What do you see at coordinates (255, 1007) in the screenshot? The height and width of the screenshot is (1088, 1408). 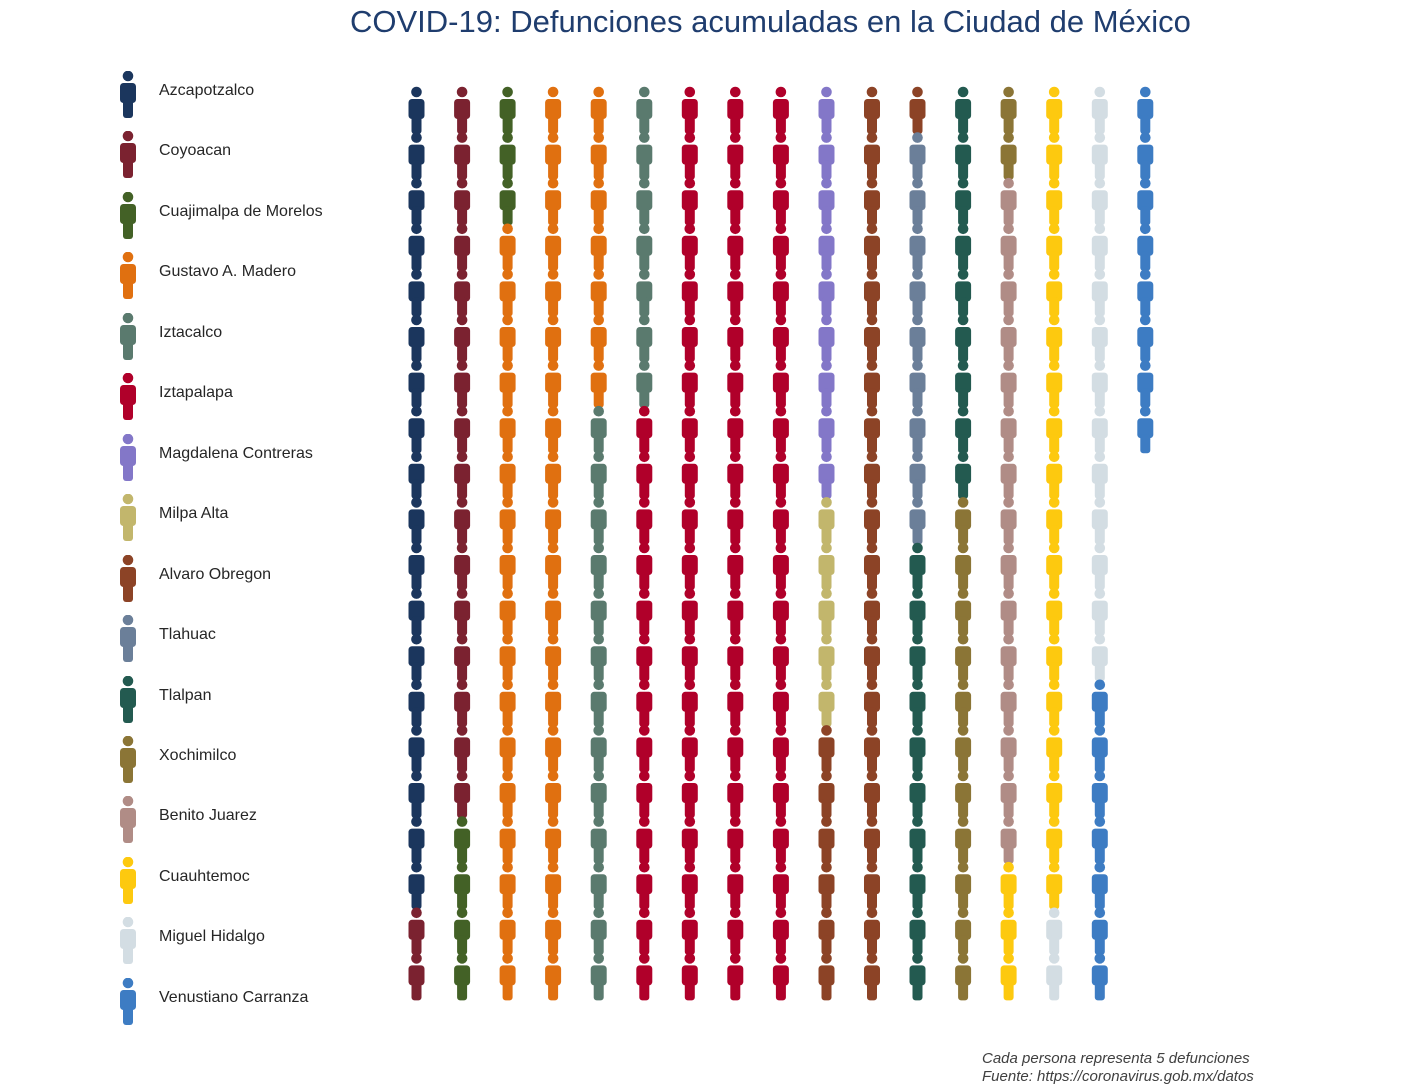 I see `legend-item: Venustiano Carranza` at bounding box center [255, 1007].